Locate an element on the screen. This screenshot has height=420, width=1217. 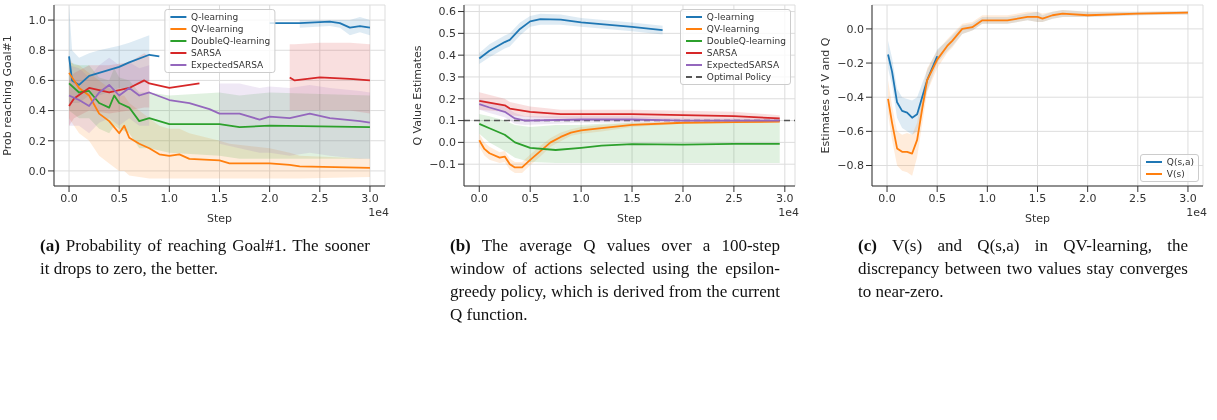
y-axis-title: Estimates of V and Q is located at coordinates (825, 95).